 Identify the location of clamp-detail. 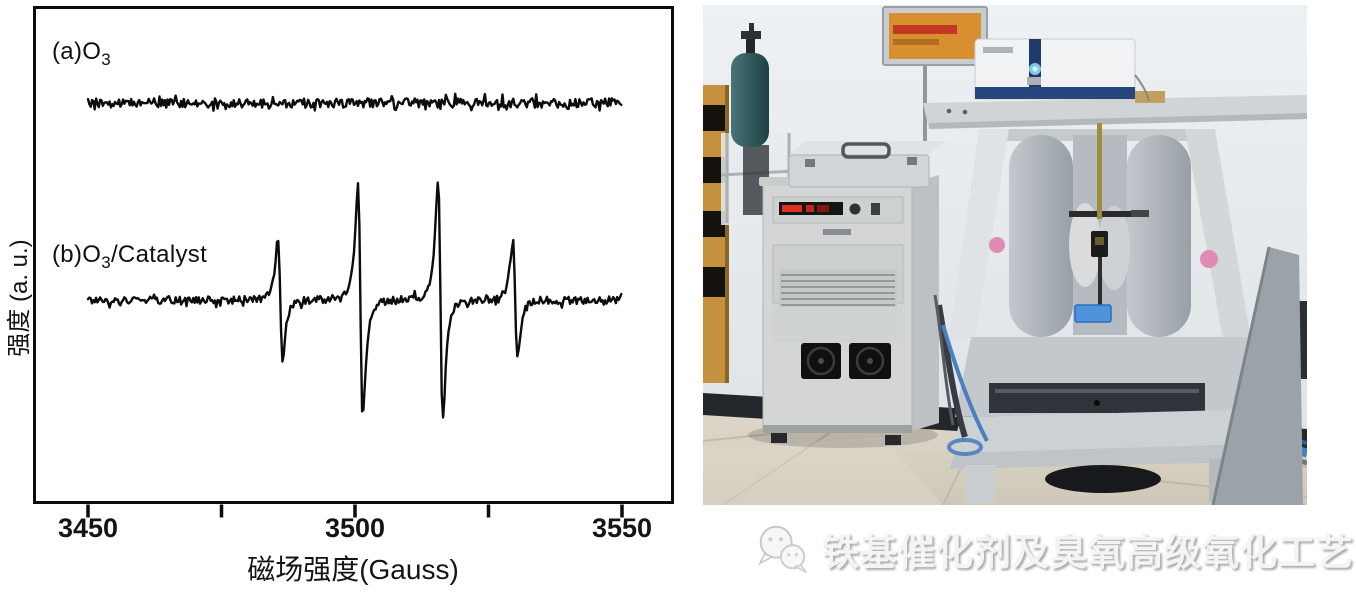
(1099, 241).